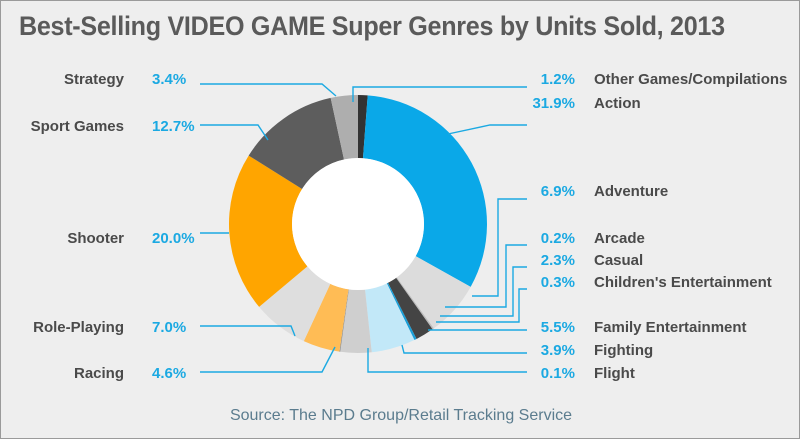  Describe the element at coordinates (169, 327) in the screenshot. I see `value-label-role-playing: 7.0%` at that location.